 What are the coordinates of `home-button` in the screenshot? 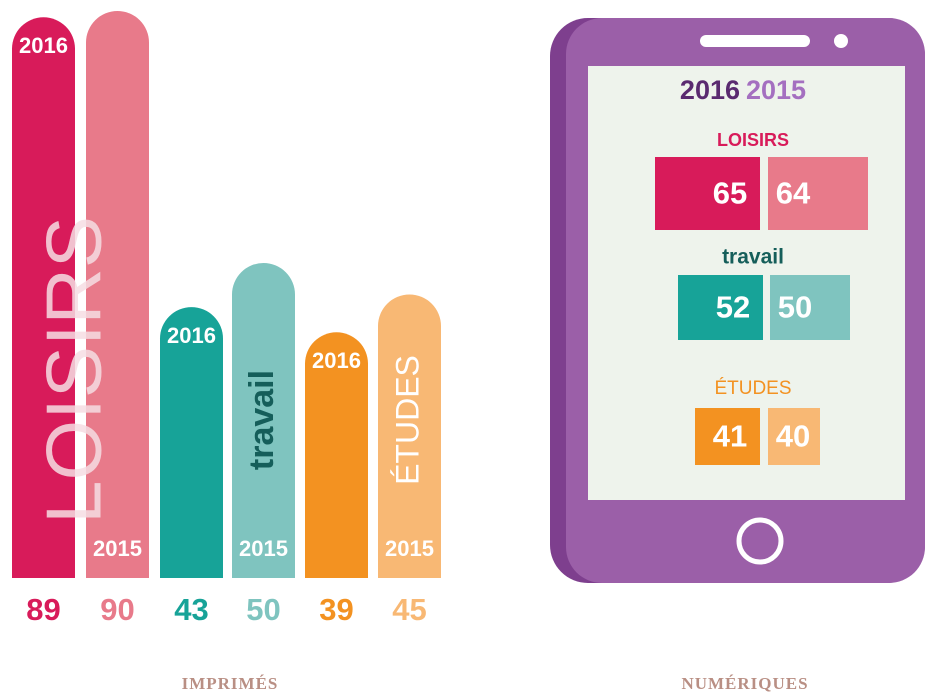 It's located at (760, 541).